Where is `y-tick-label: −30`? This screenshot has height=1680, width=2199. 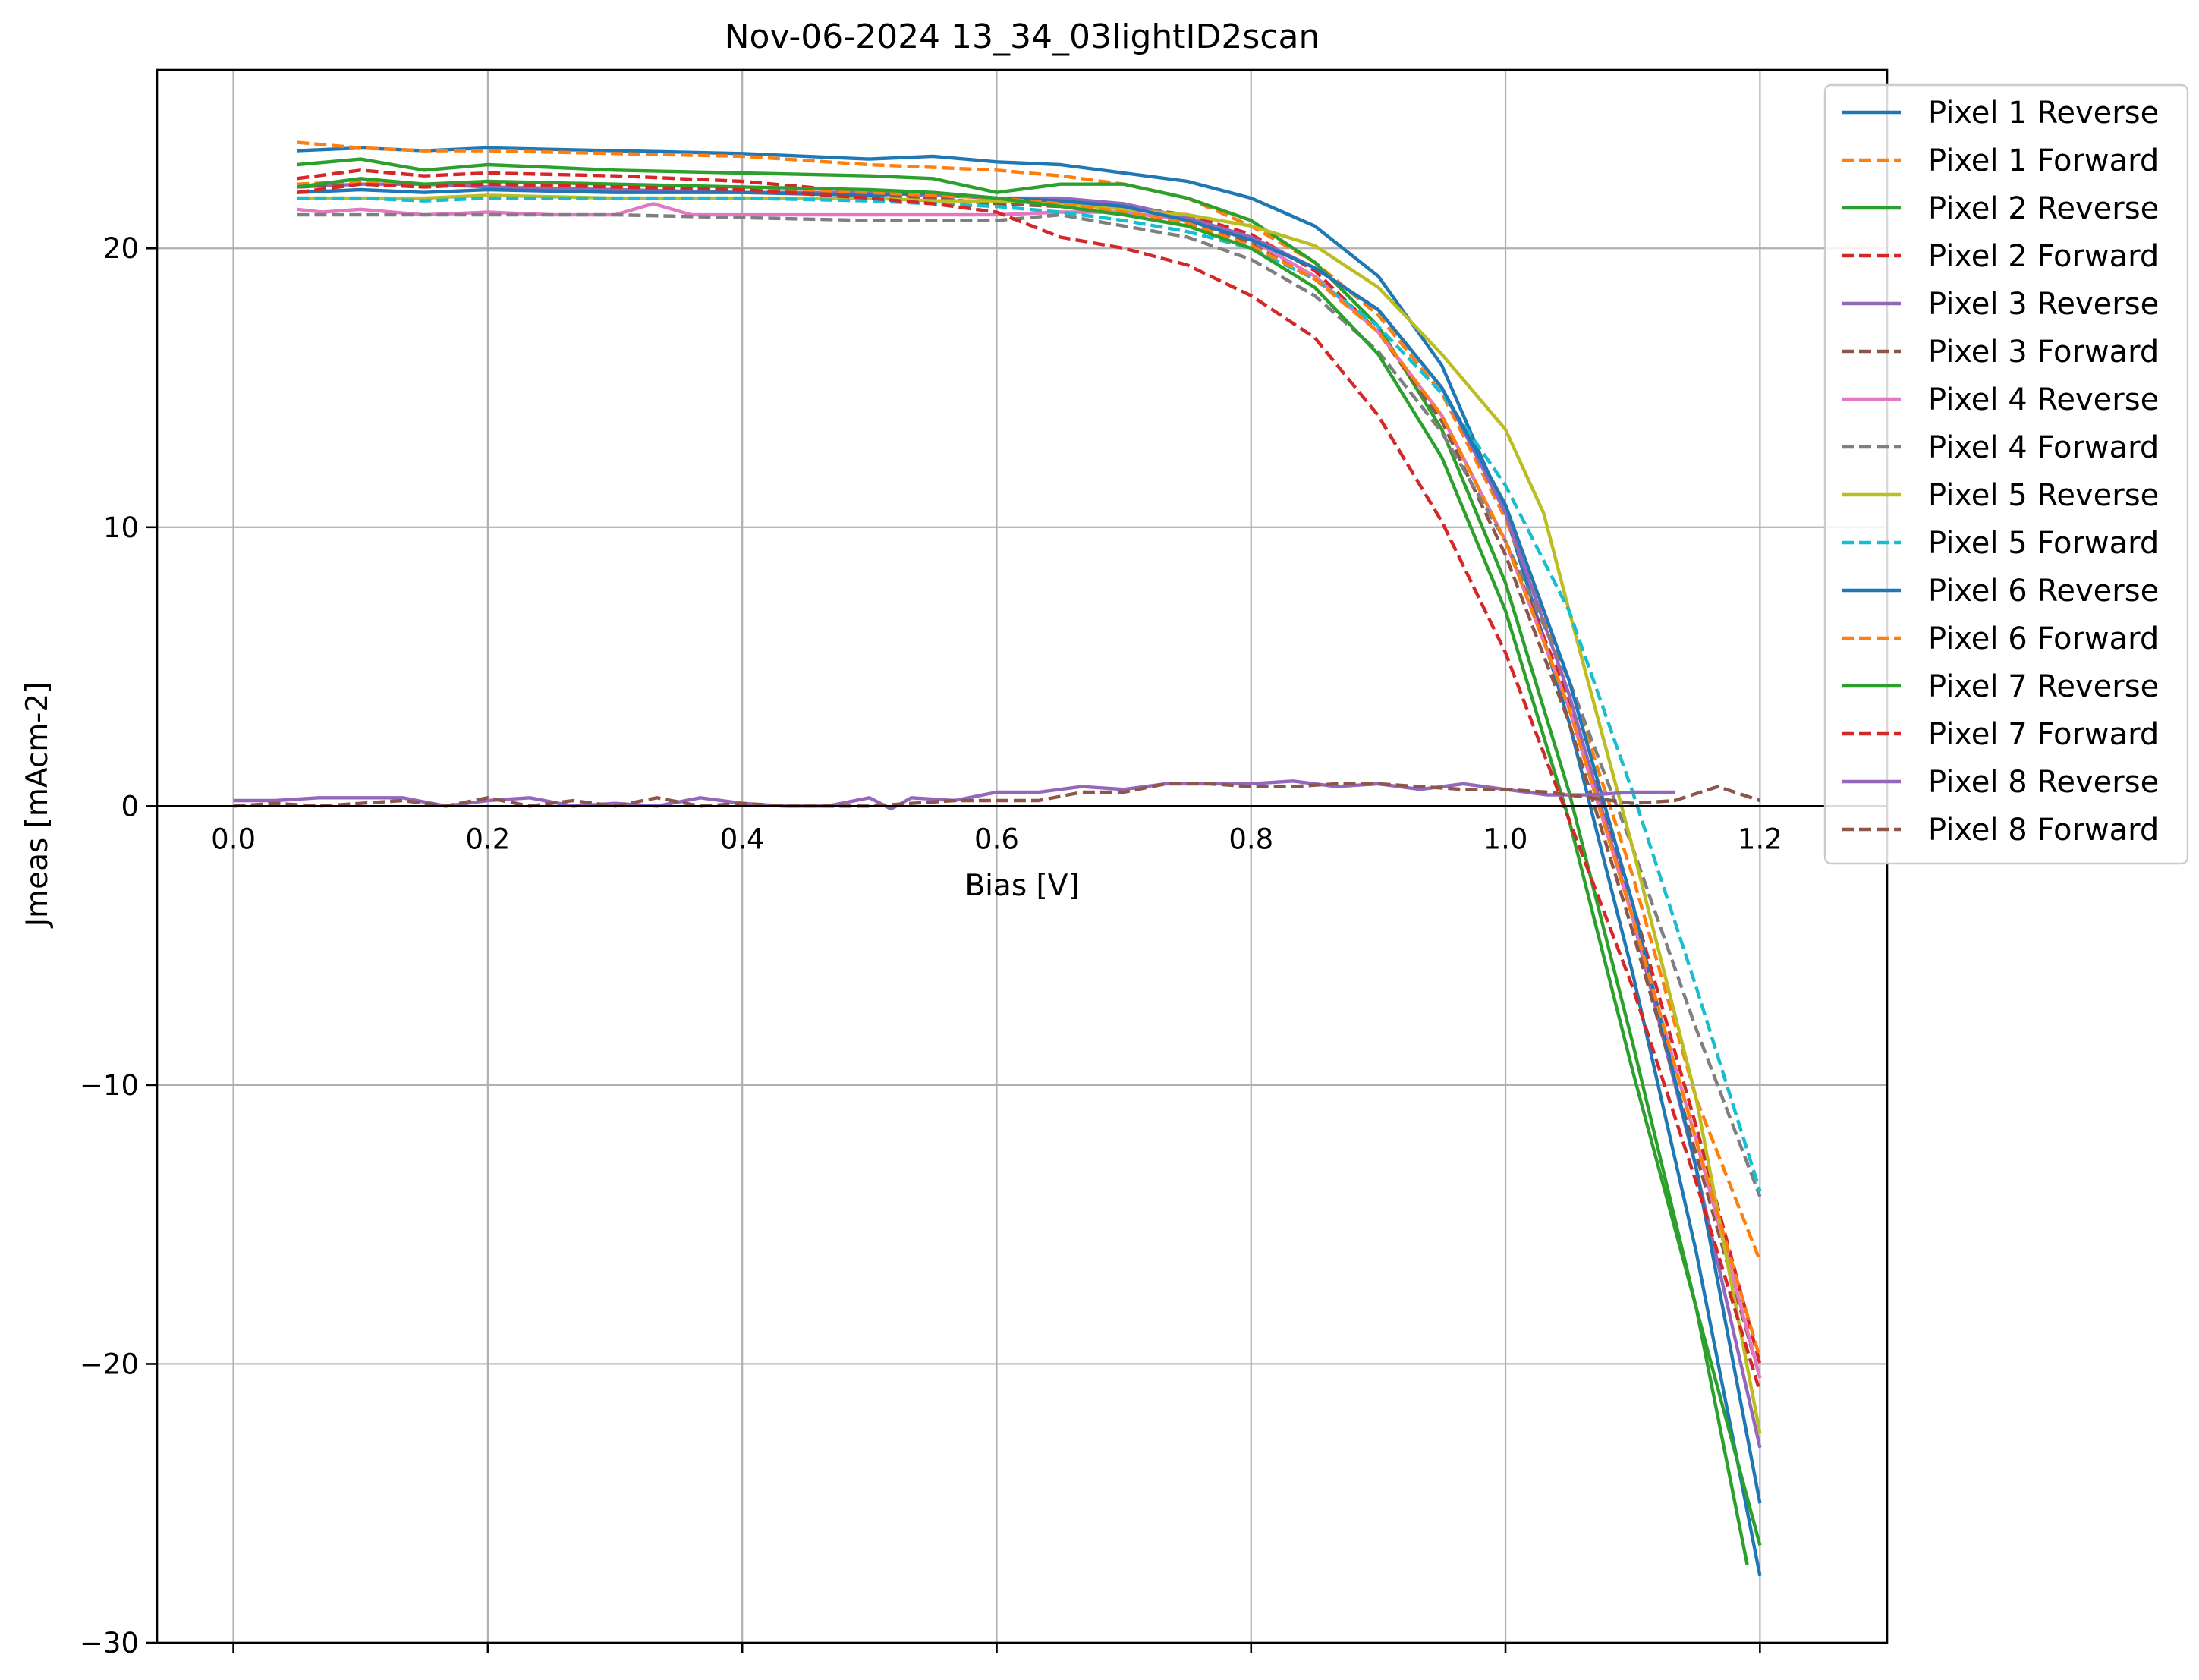
y-tick-label: −30 is located at coordinates (109, 1644).